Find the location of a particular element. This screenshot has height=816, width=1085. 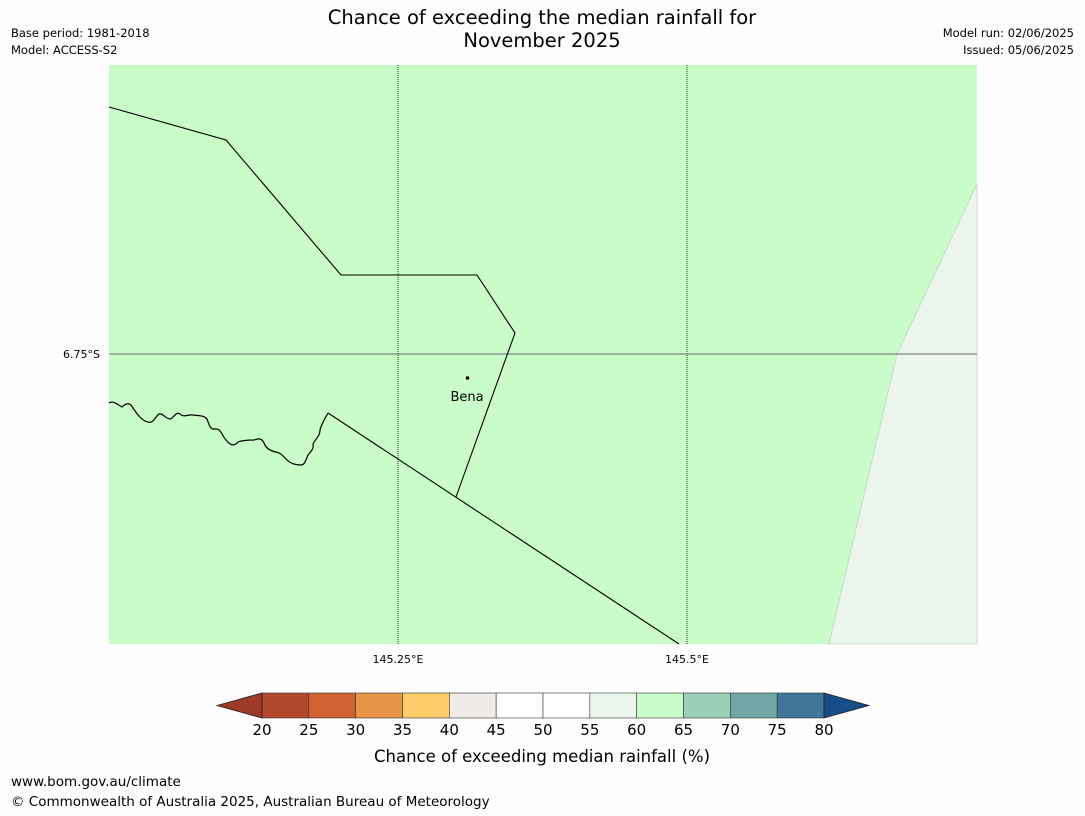

title-line-2: November 2025 is located at coordinates (542, 40).